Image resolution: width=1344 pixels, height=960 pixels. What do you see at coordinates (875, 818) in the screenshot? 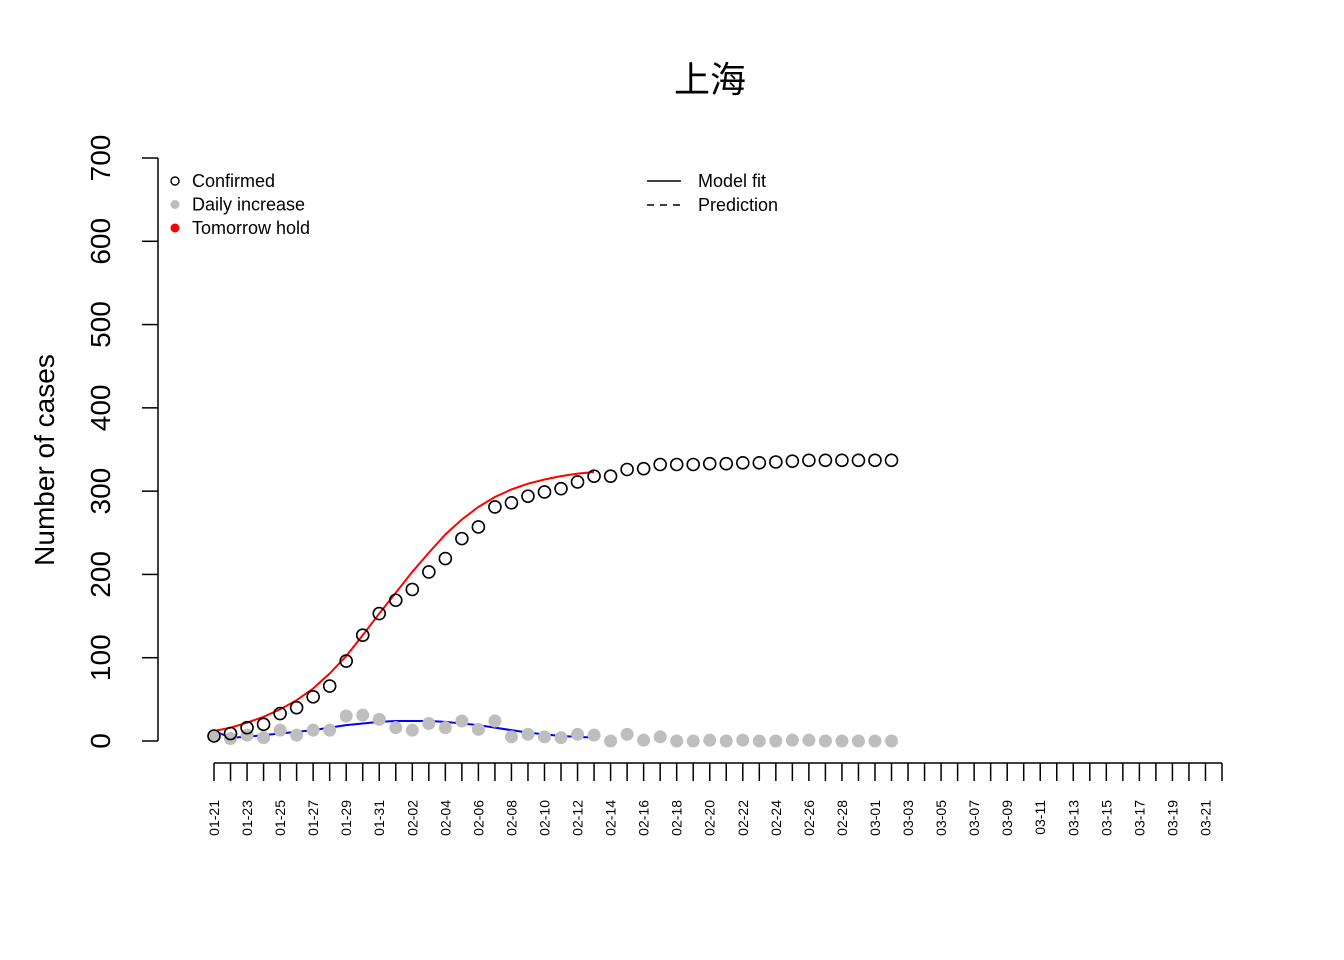
I see `x-tick-label: 03-01` at bounding box center [875, 818].